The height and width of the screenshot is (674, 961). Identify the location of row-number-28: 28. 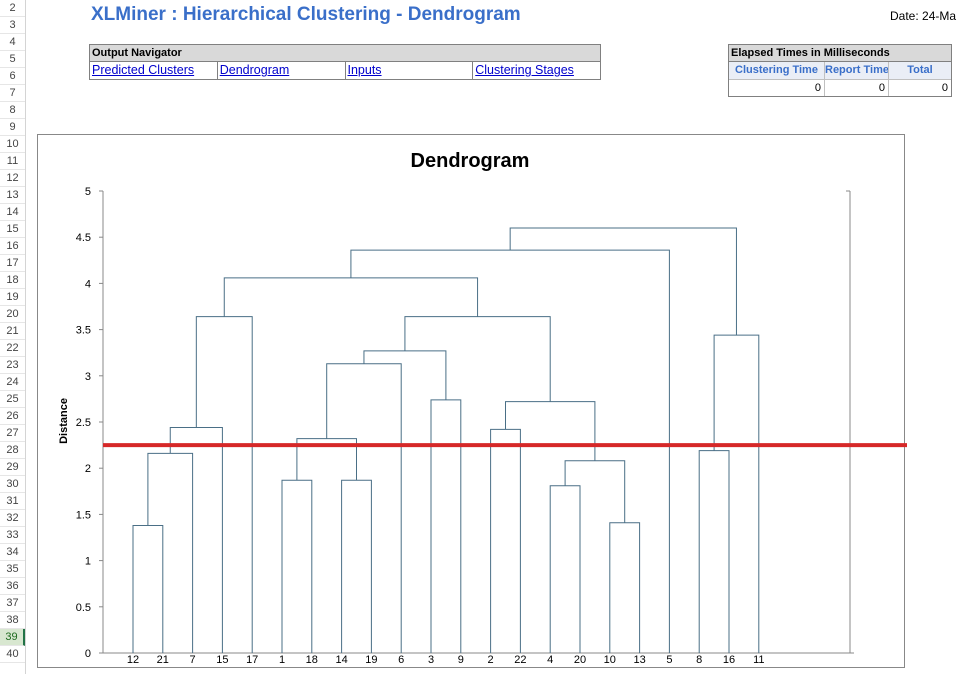
(12, 450).